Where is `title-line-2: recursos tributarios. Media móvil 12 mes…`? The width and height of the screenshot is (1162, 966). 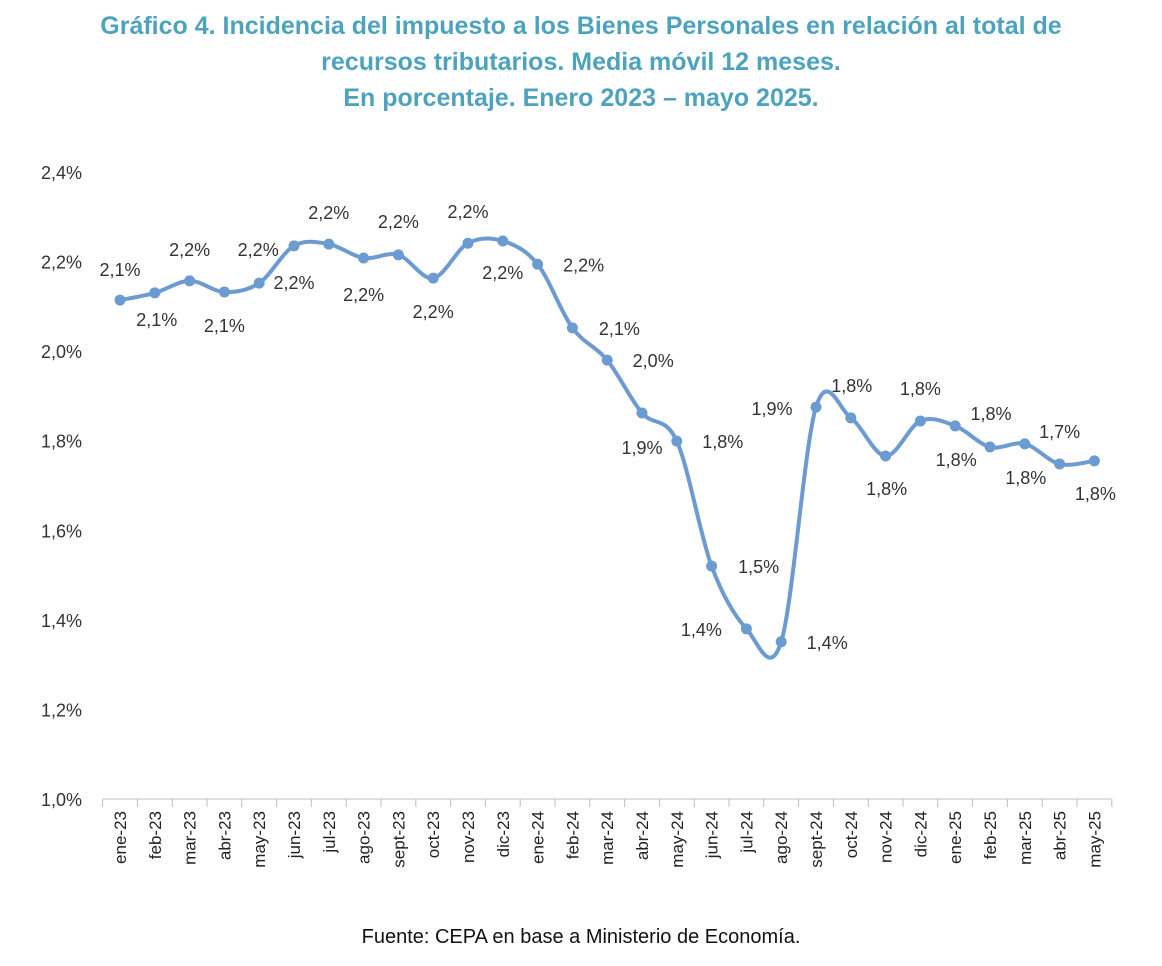 title-line-2: recursos tributarios. Media móvil 12 mes… is located at coordinates (581, 62).